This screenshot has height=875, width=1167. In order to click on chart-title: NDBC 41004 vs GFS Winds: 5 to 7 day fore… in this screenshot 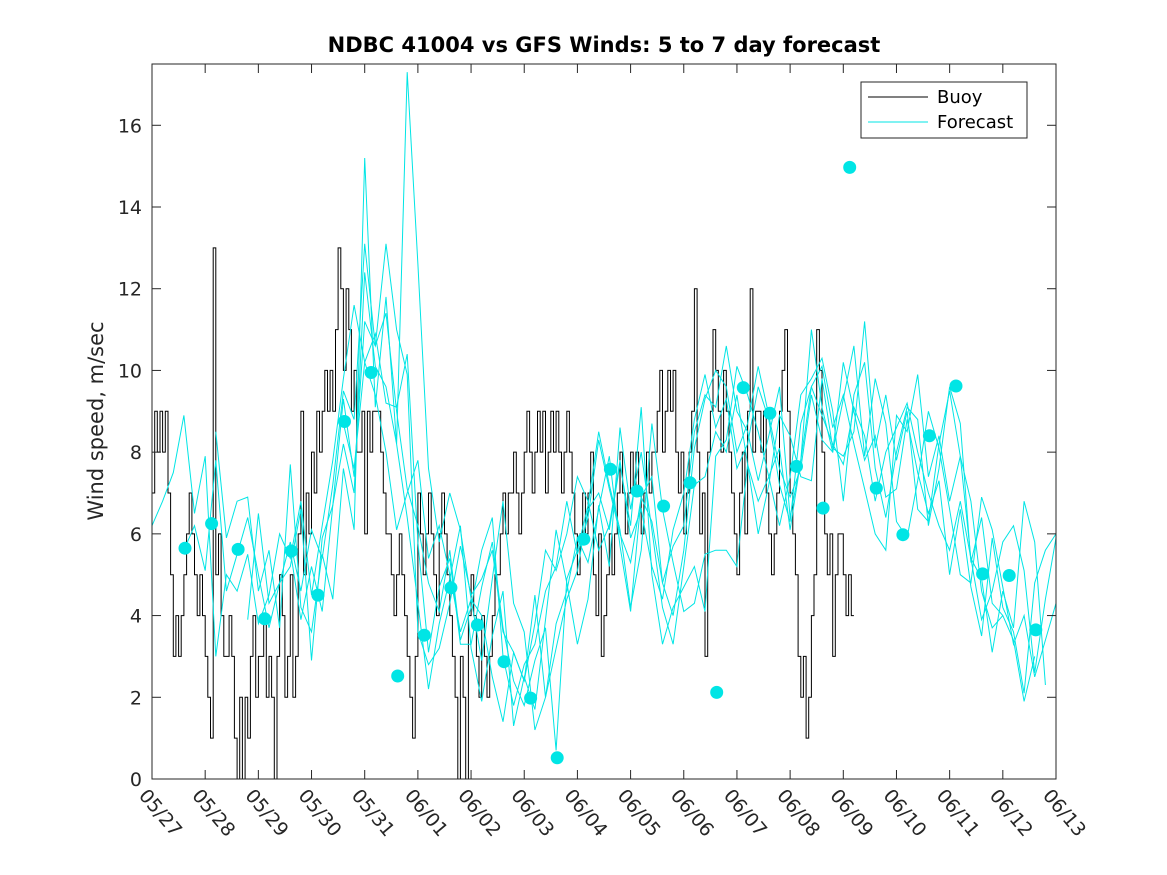, I will do `click(604, 45)`.